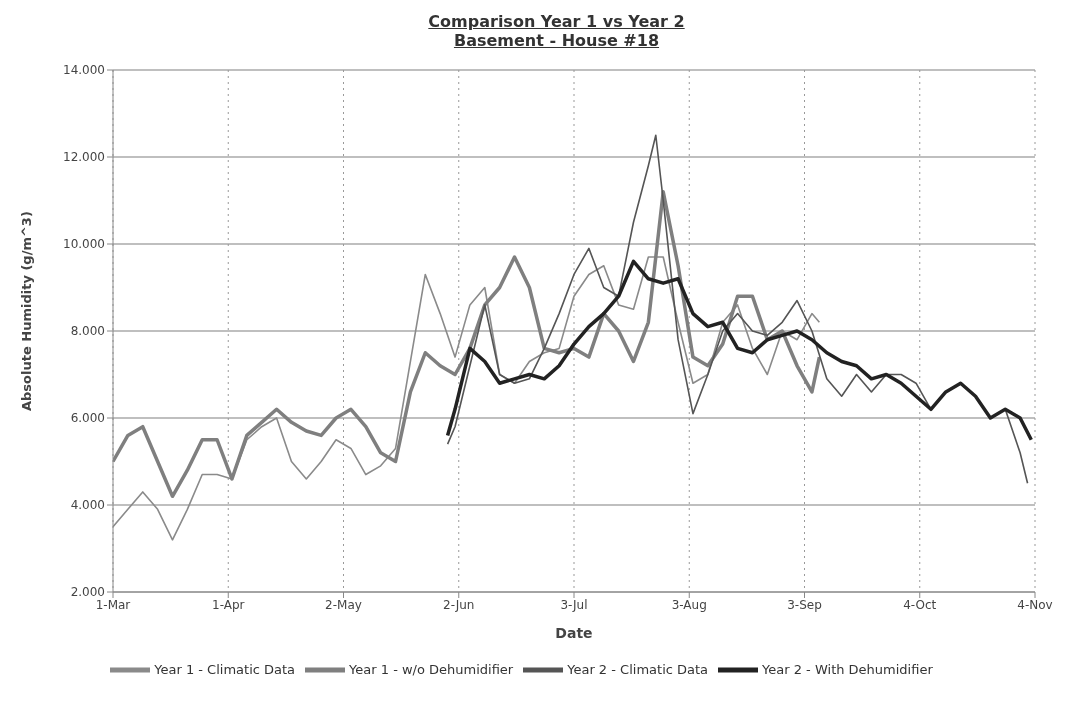 This screenshot has height=717, width=1073. Describe the element at coordinates (920, 604) in the screenshot. I see `x-tick-label: 4-Oct` at that location.